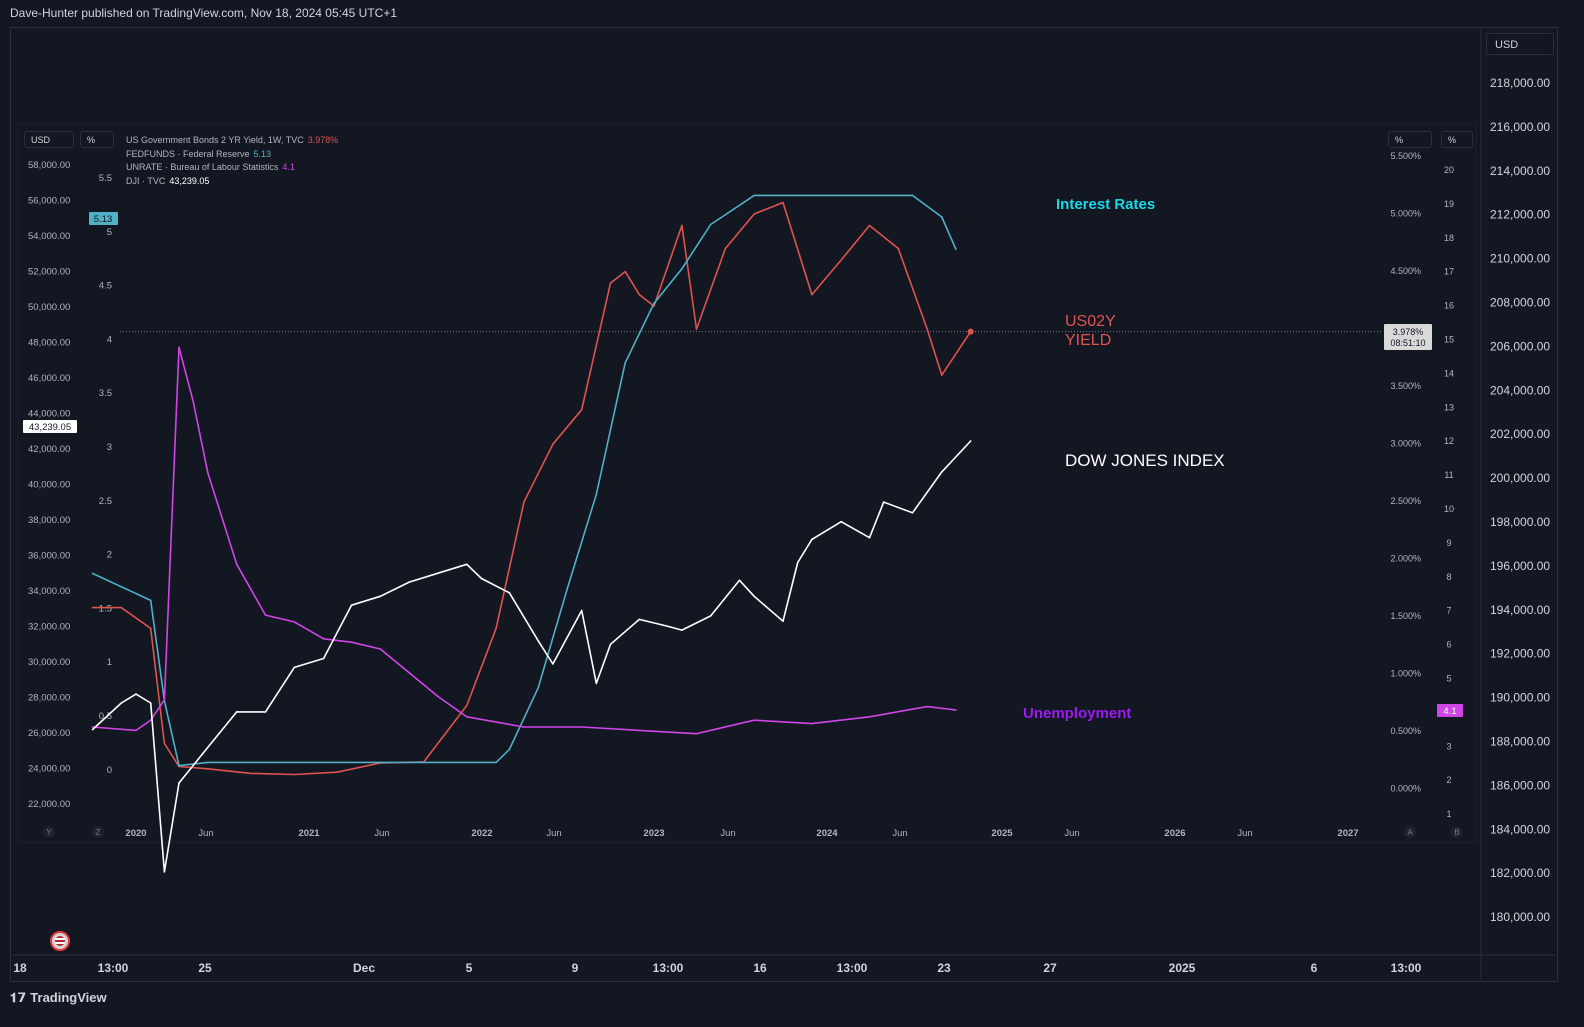  Describe the element at coordinates (469, 968) in the screenshot. I see `outer-time-tick: 5` at that location.